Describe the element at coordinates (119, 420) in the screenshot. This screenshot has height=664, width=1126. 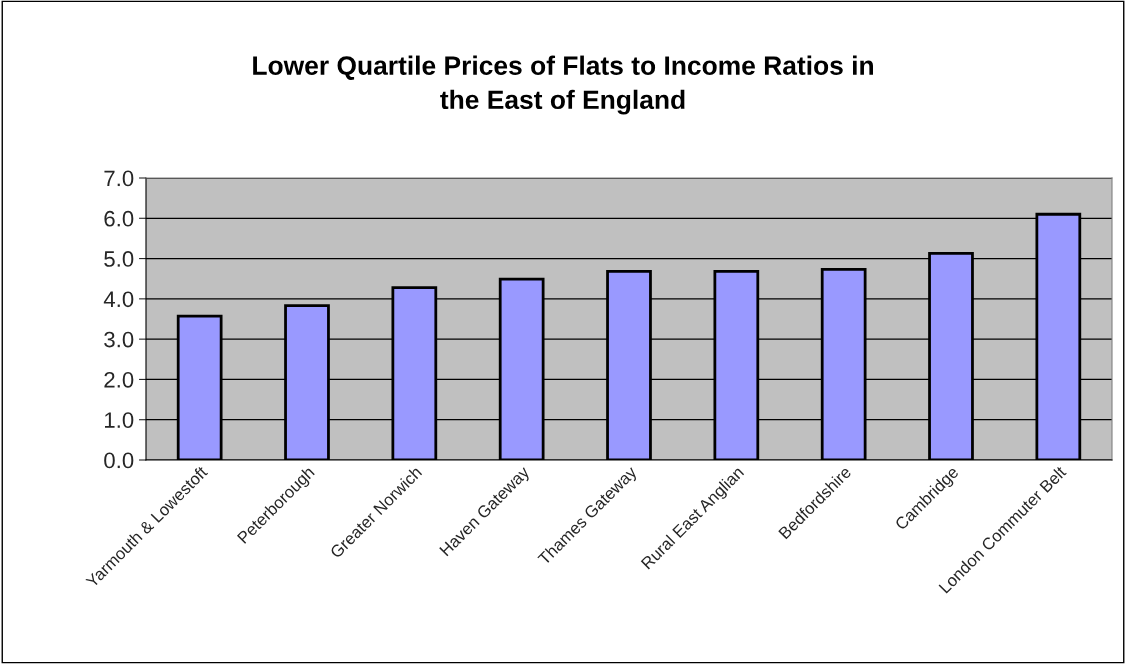
I see `y-tick-label: 1.0` at that location.